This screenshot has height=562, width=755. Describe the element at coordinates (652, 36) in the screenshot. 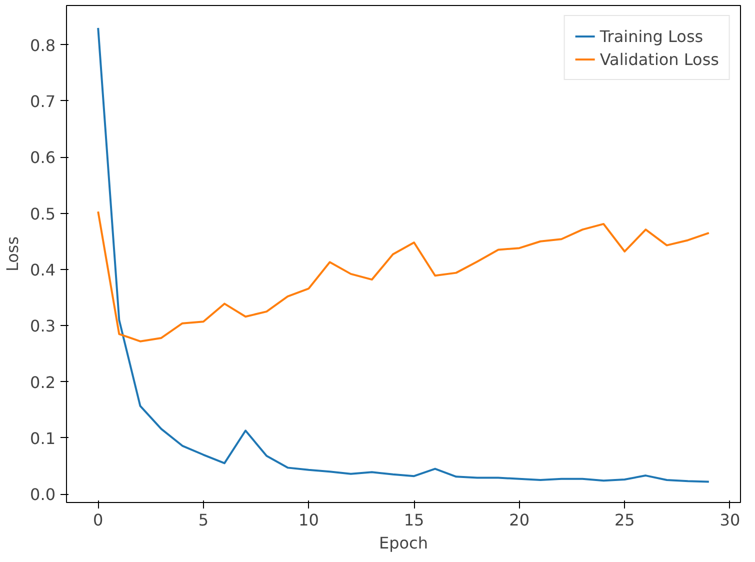

I see `legend-label: Training Loss` at that location.